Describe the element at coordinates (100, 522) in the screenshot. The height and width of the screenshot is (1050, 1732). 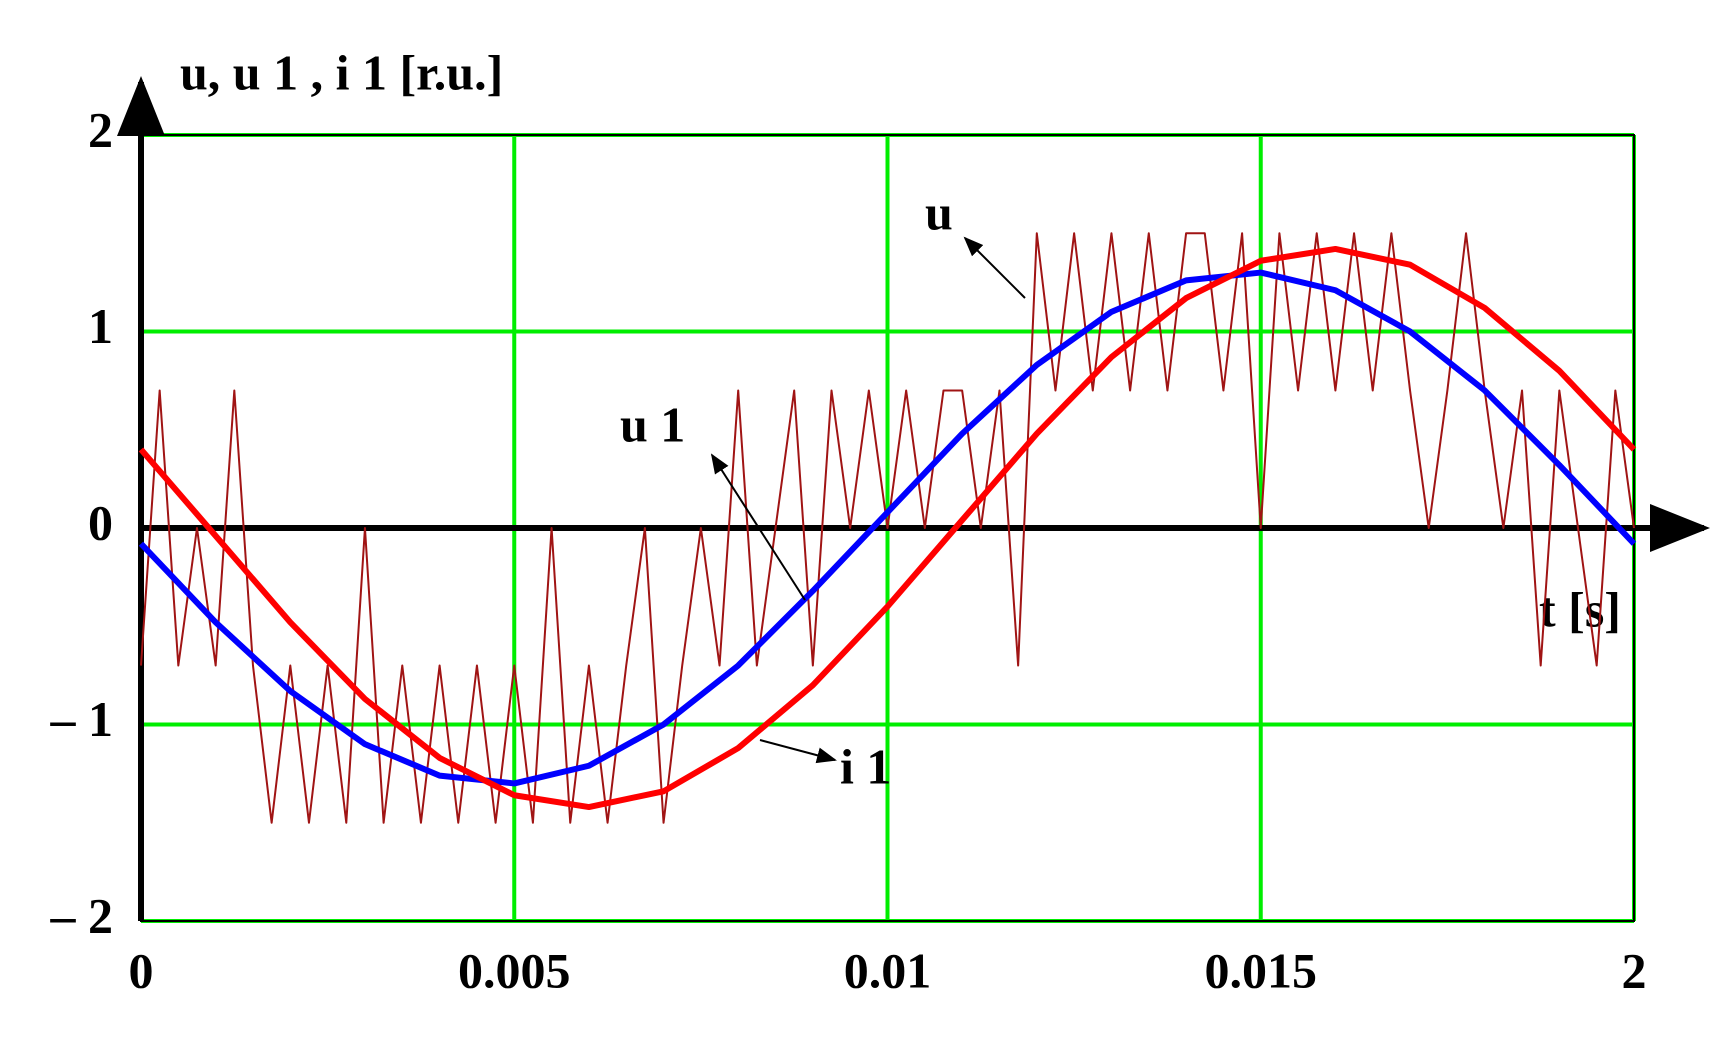
I see `y-tick-label: 0` at that location.